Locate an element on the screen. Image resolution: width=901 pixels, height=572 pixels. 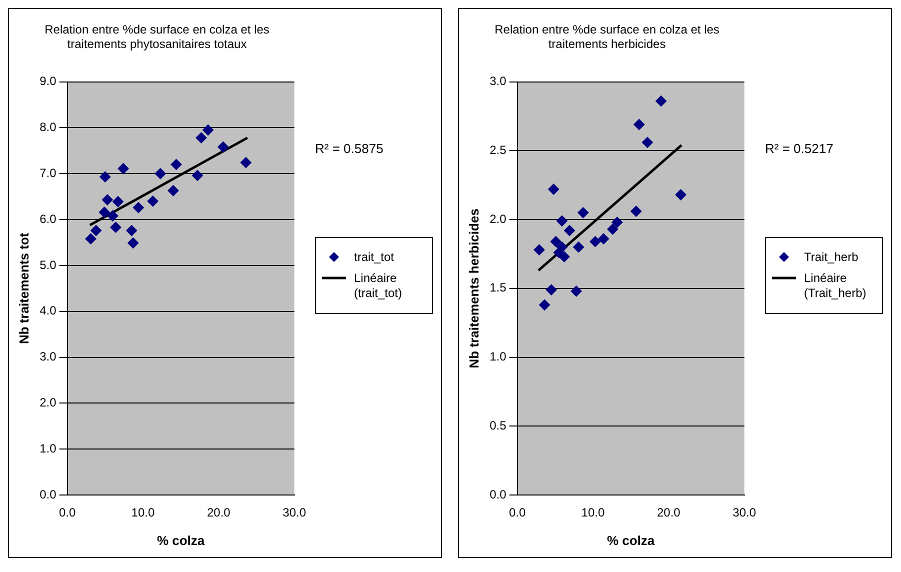
y-tick-label: 2.5 is located at coordinates (498, 149).